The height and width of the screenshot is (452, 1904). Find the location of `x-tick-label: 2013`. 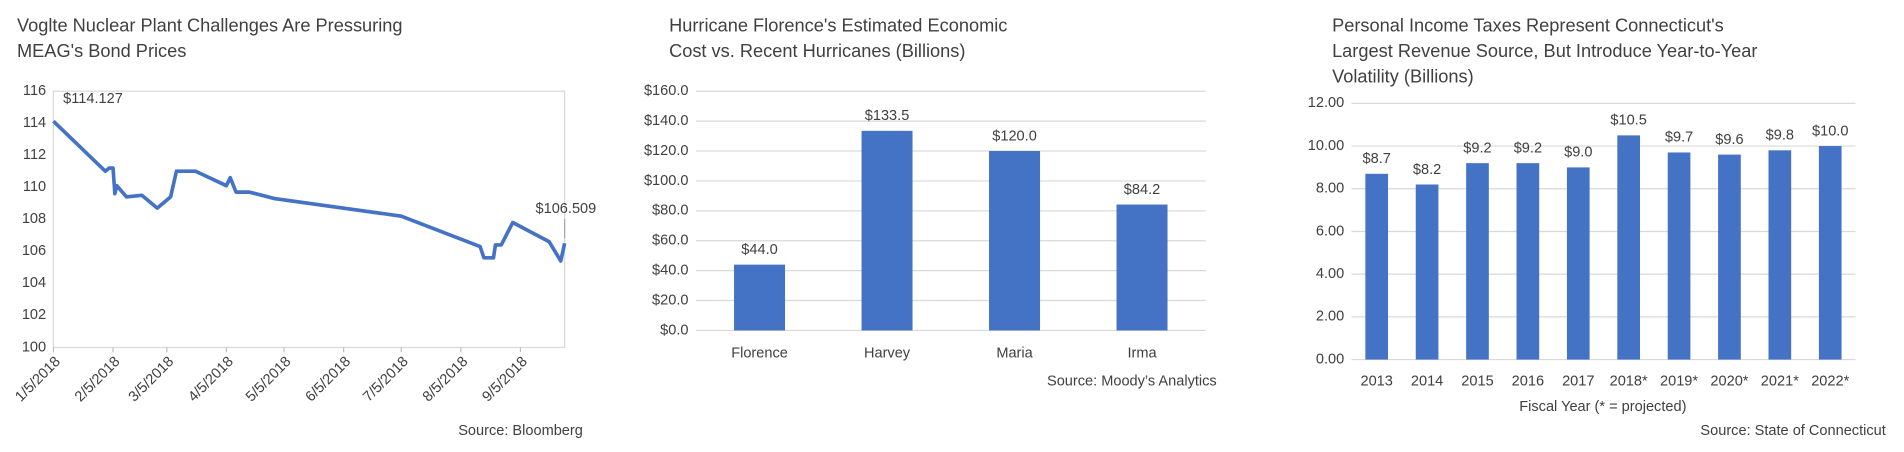

x-tick-label: 2013 is located at coordinates (1376, 381).